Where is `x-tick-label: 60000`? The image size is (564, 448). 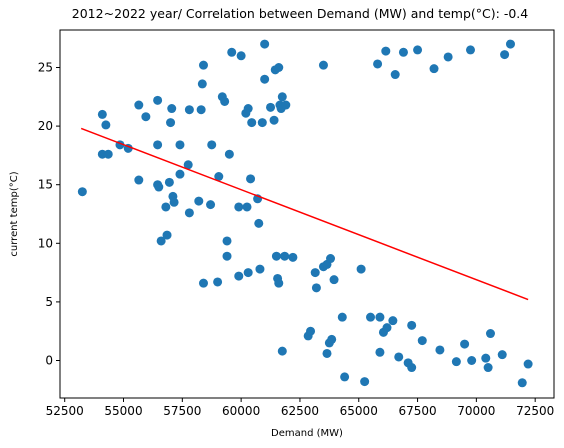
x-tick-label: 60000 is located at coordinates (241, 411).